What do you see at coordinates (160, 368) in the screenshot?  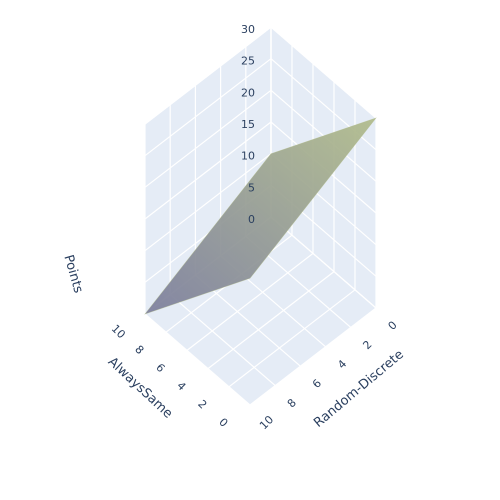 I see `y-tick-label: 6` at bounding box center [160, 368].